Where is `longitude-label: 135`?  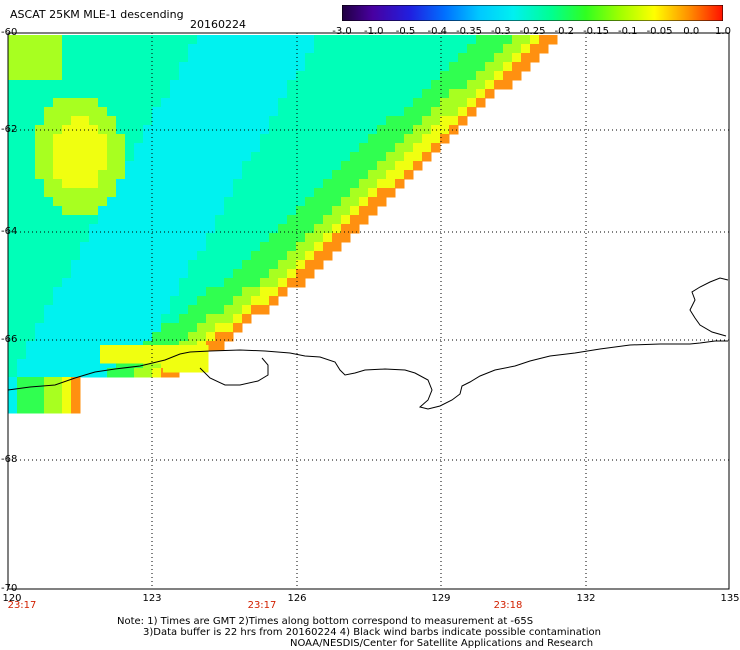 longitude-label: 135 is located at coordinates (730, 598).